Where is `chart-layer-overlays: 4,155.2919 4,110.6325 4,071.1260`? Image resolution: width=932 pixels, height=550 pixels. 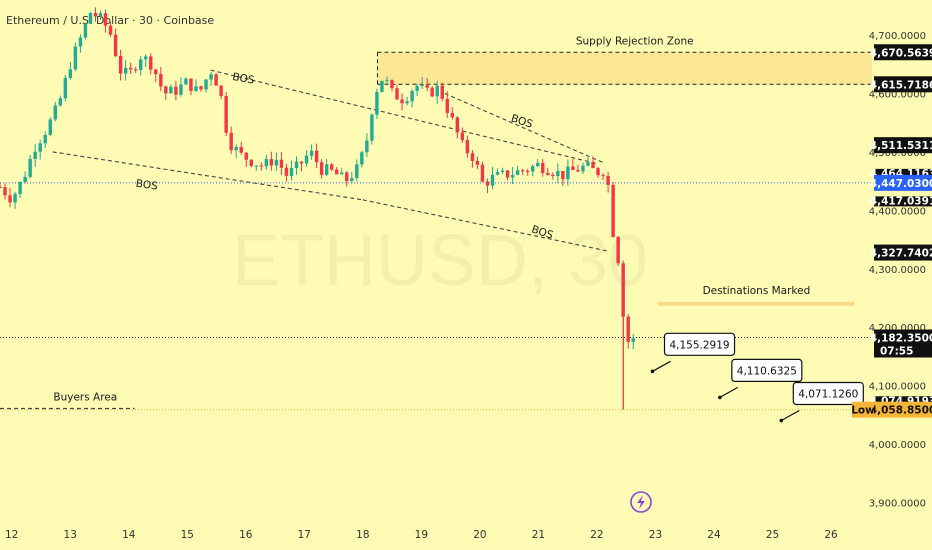 chart-layer-overlays: 4,155.2919 4,110.6325 4,071.1260 is located at coordinates (757, 377).